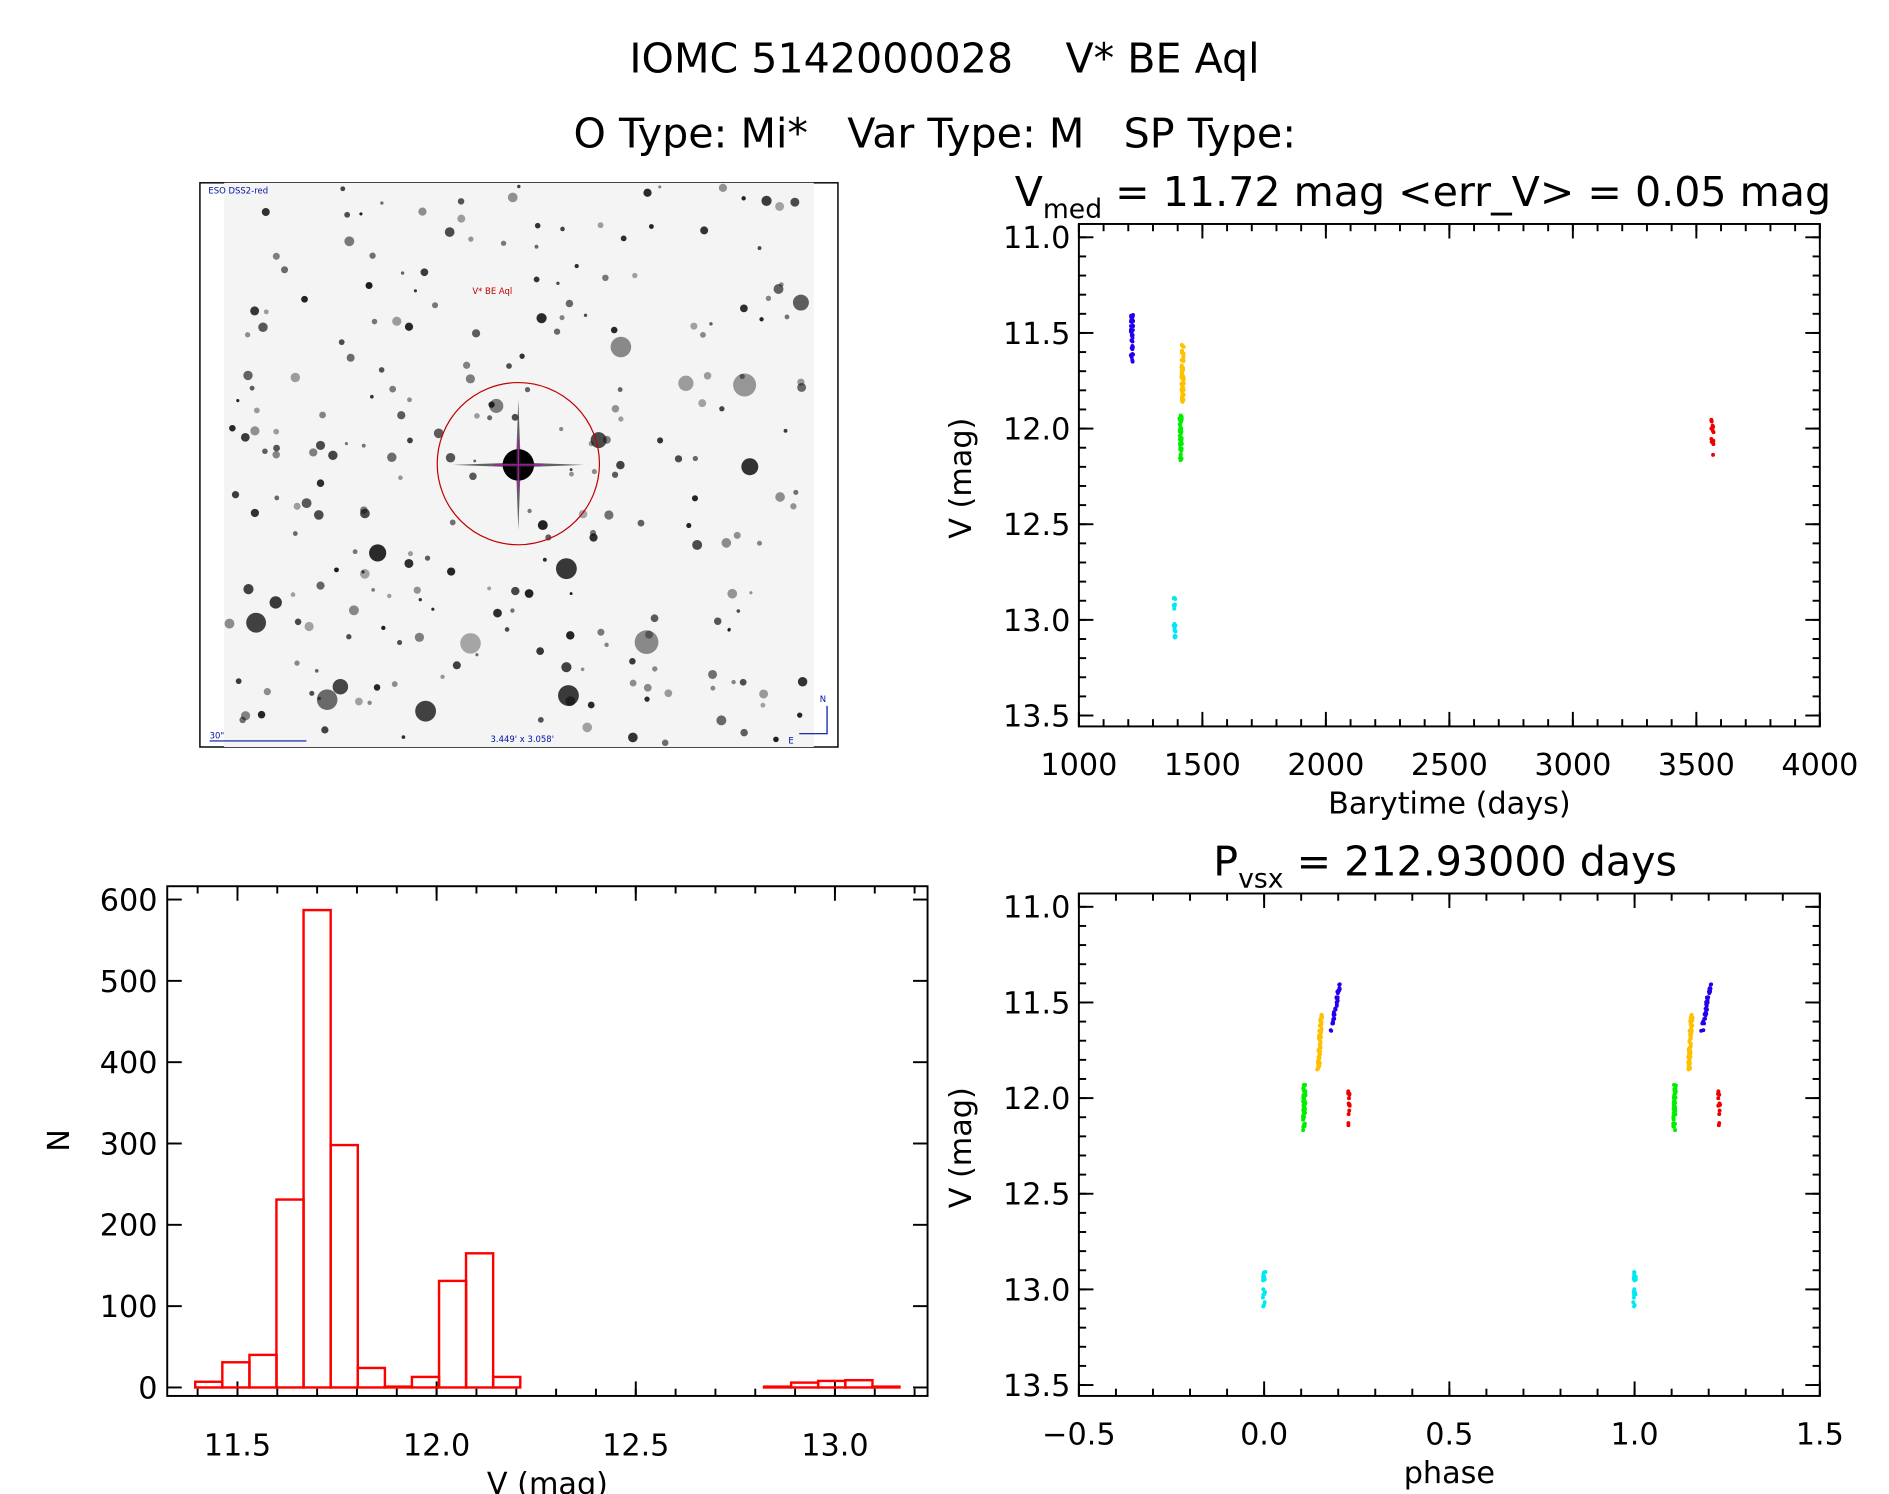 The width and height of the screenshot is (1889, 1494). Describe the element at coordinates (1036, 1386) in the screenshot. I see `y-tick-label: 13.5` at that location.